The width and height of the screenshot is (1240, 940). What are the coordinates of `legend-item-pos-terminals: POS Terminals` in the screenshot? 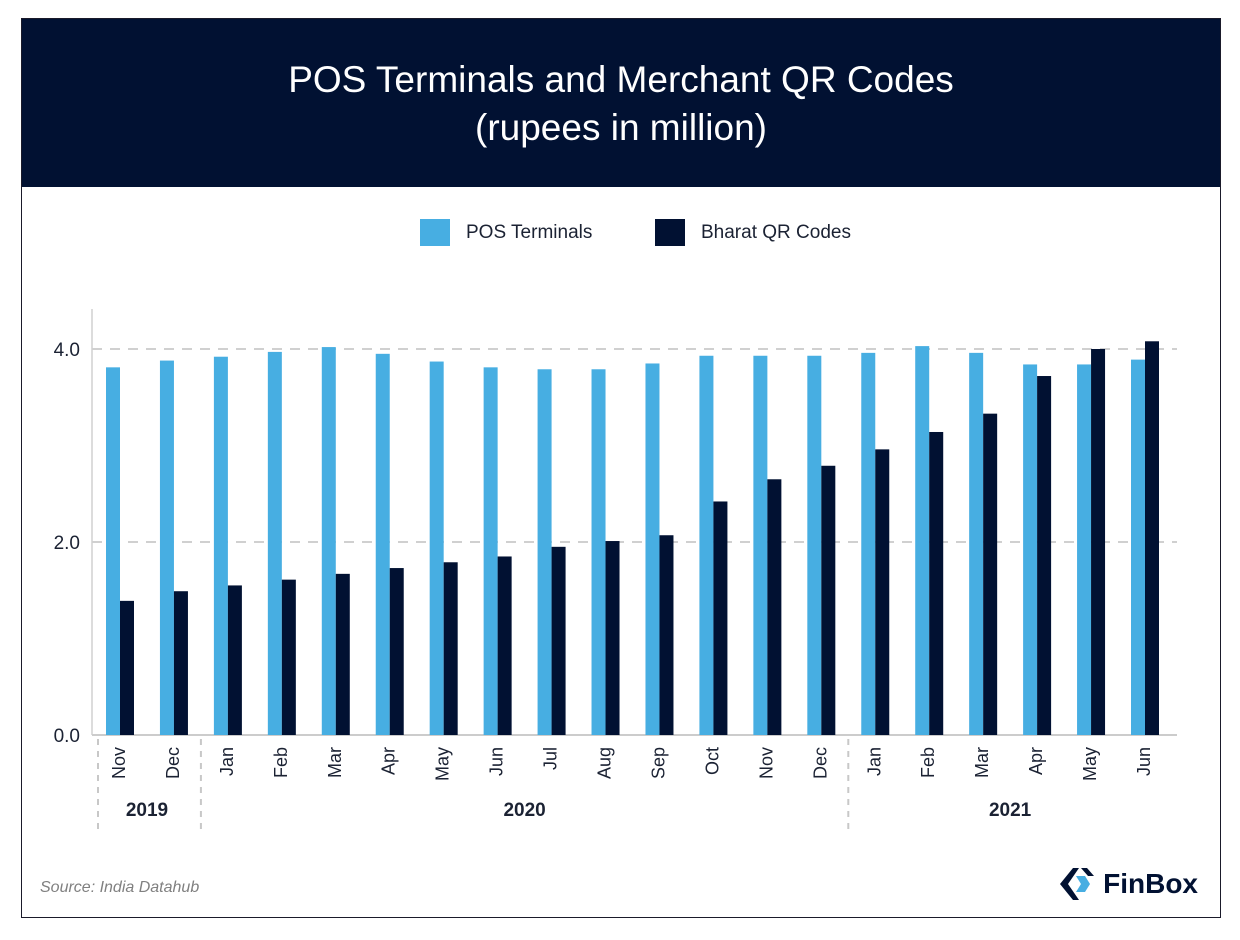 It's located at (506, 232).